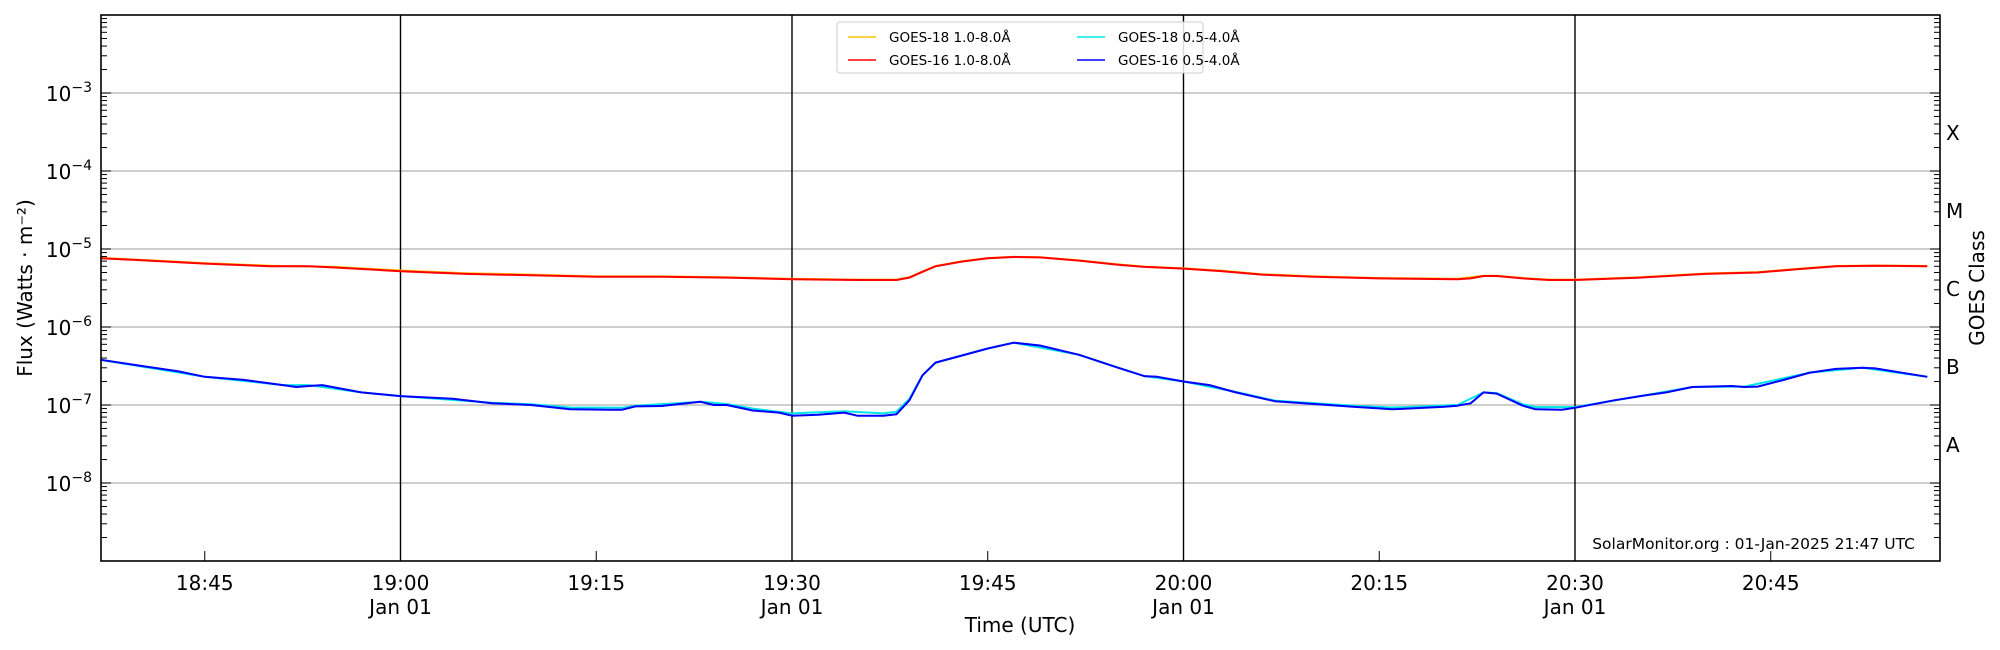 Image resolution: width=2000 pixels, height=650 pixels. Describe the element at coordinates (205, 583) in the screenshot. I see `x-tick-label: 18:45` at that location.